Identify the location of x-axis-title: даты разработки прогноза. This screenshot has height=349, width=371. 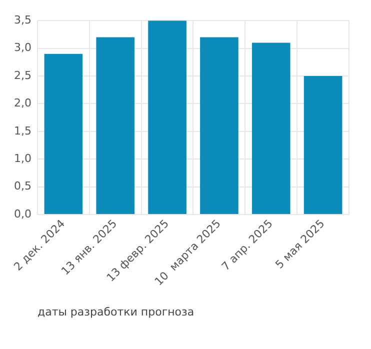
(115, 311).